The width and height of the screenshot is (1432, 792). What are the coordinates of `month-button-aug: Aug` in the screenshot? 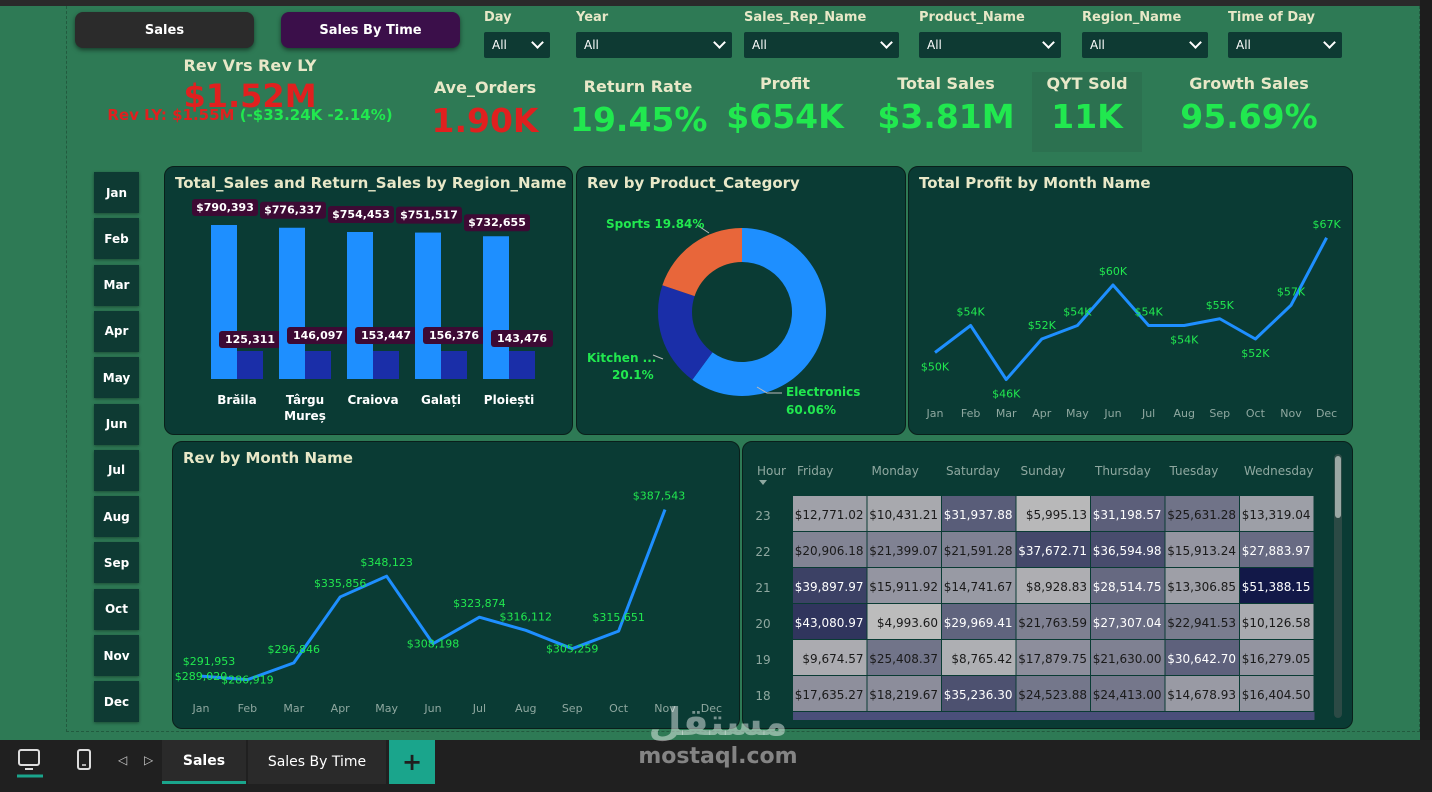 It's located at (116, 517).